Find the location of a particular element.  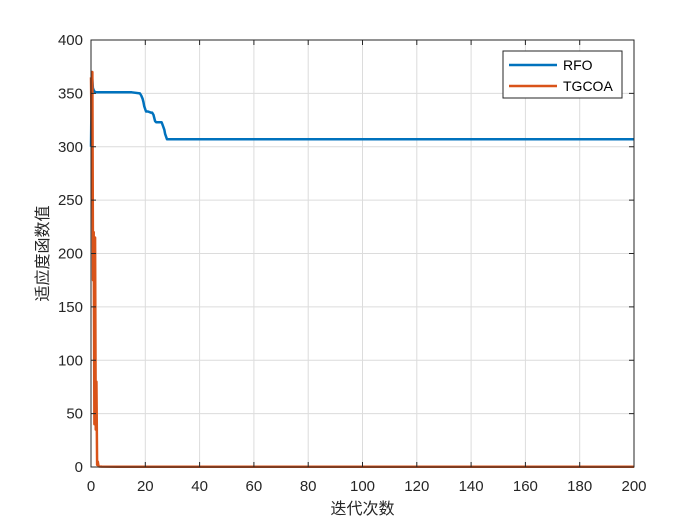

legend-box is located at coordinates (562, 74).